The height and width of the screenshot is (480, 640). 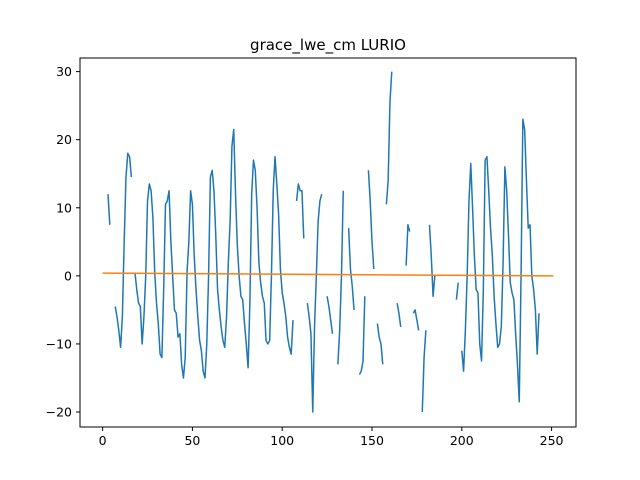 I want to click on x-tick-label: 250, so click(x=552, y=440).